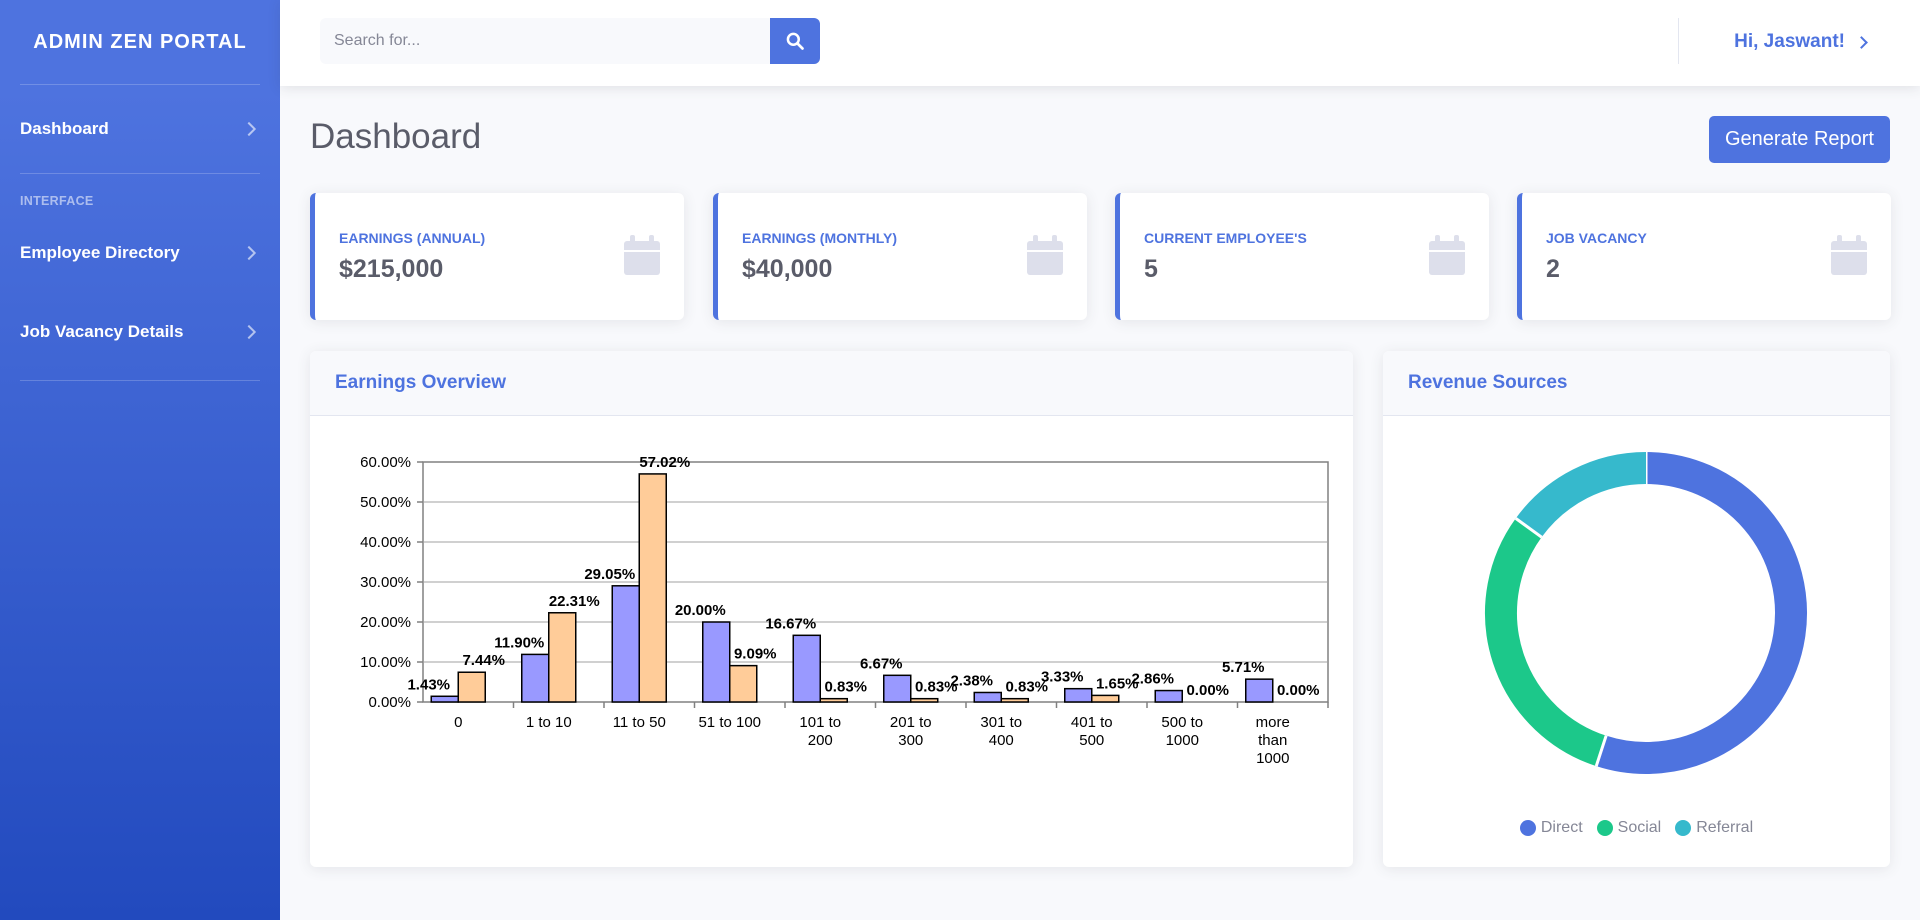 The image size is (1920, 920). I want to click on data-label: 16.67%, so click(790, 623).